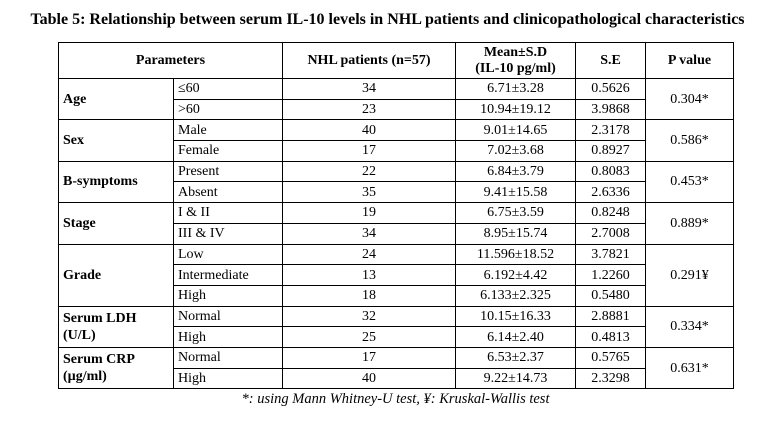 Image resolution: width=775 pixels, height=428 pixels. I want to click on p-value-cell: 0.334*, so click(689, 326).